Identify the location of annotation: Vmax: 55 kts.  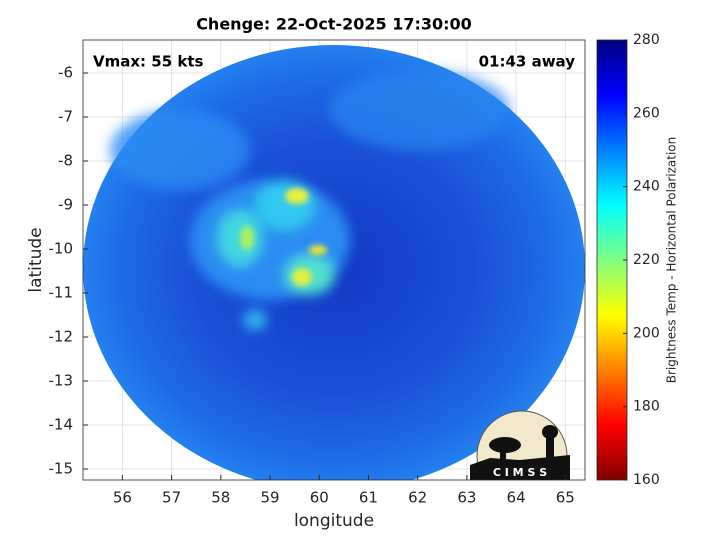
(148, 62).